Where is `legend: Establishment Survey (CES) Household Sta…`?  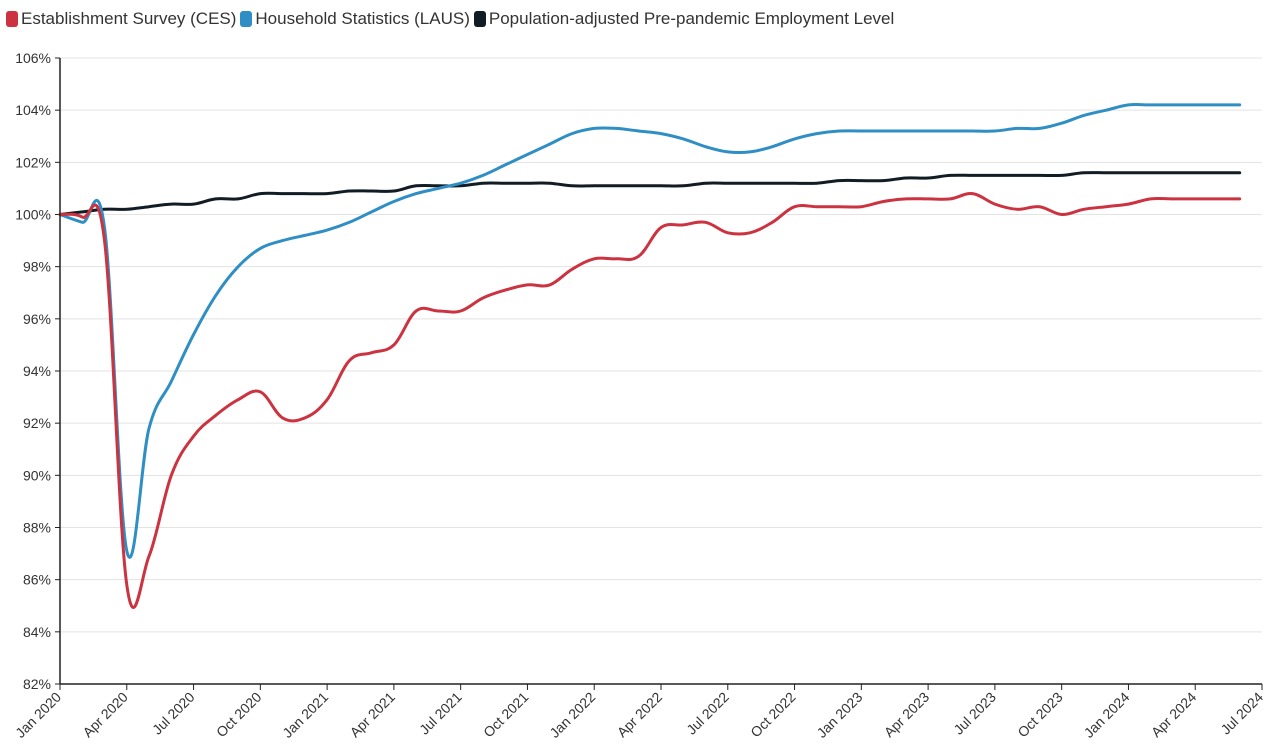 legend: Establishment Survey (CES) Household Sta… is located at coordinates (450, 19).